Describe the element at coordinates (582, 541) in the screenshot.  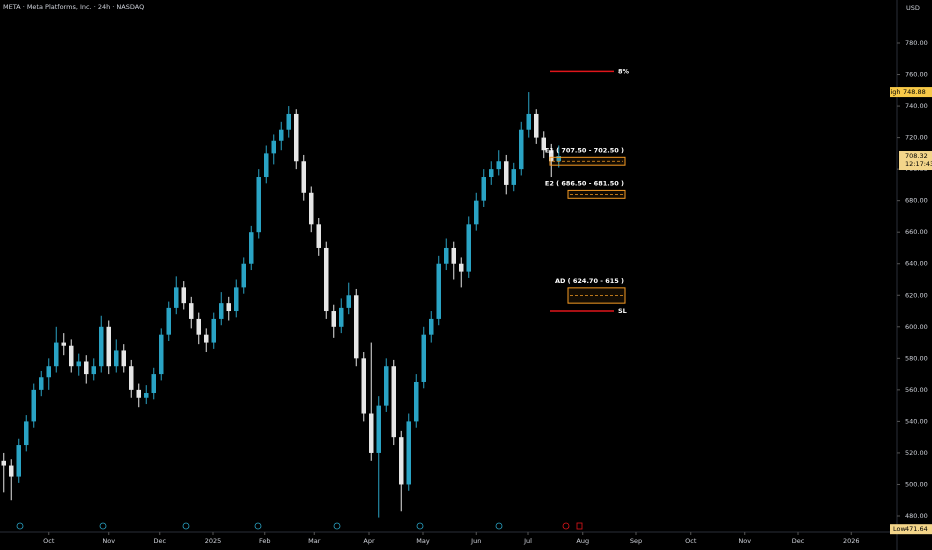
I see `x-tick-label: Aug` at that location.